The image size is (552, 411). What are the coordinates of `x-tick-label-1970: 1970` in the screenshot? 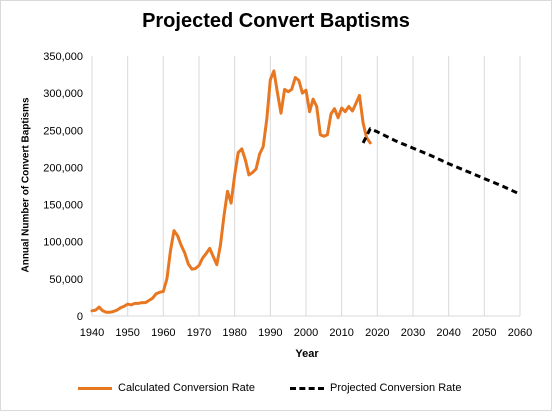 It's located at (199, 333).